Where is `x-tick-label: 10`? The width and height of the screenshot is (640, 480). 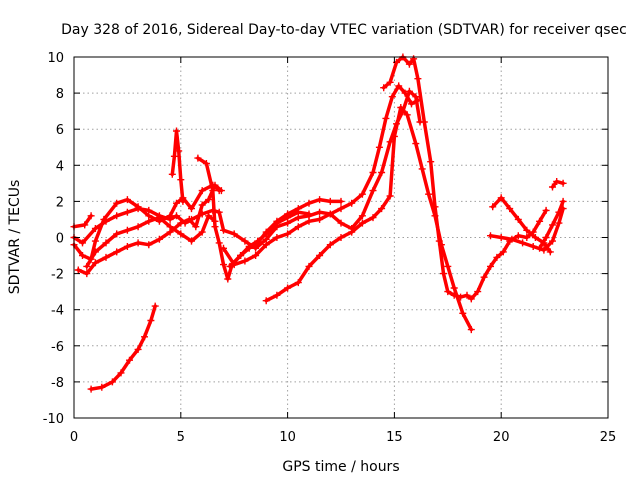
x-tick-label: 10 is located at coordinates (287, 437).